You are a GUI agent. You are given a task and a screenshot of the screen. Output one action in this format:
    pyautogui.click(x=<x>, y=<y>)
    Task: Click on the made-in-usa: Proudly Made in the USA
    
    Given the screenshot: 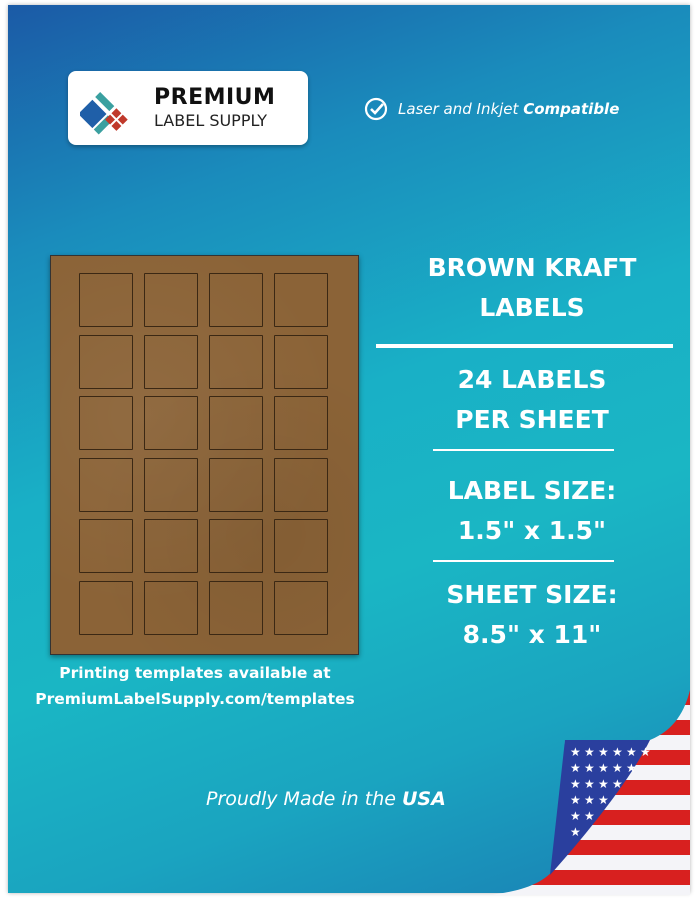 What is the action you would take?
    pyautogui.click(x=326, y=799)
    